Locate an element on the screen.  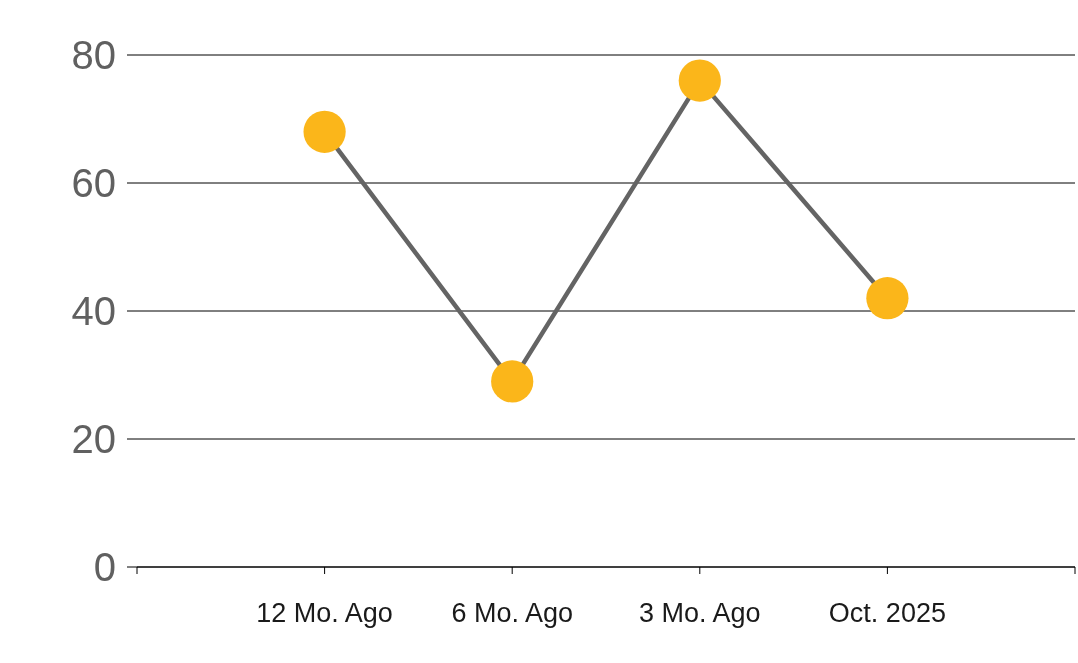
y-tick-label: 60 is located at coordinates (93, 183).